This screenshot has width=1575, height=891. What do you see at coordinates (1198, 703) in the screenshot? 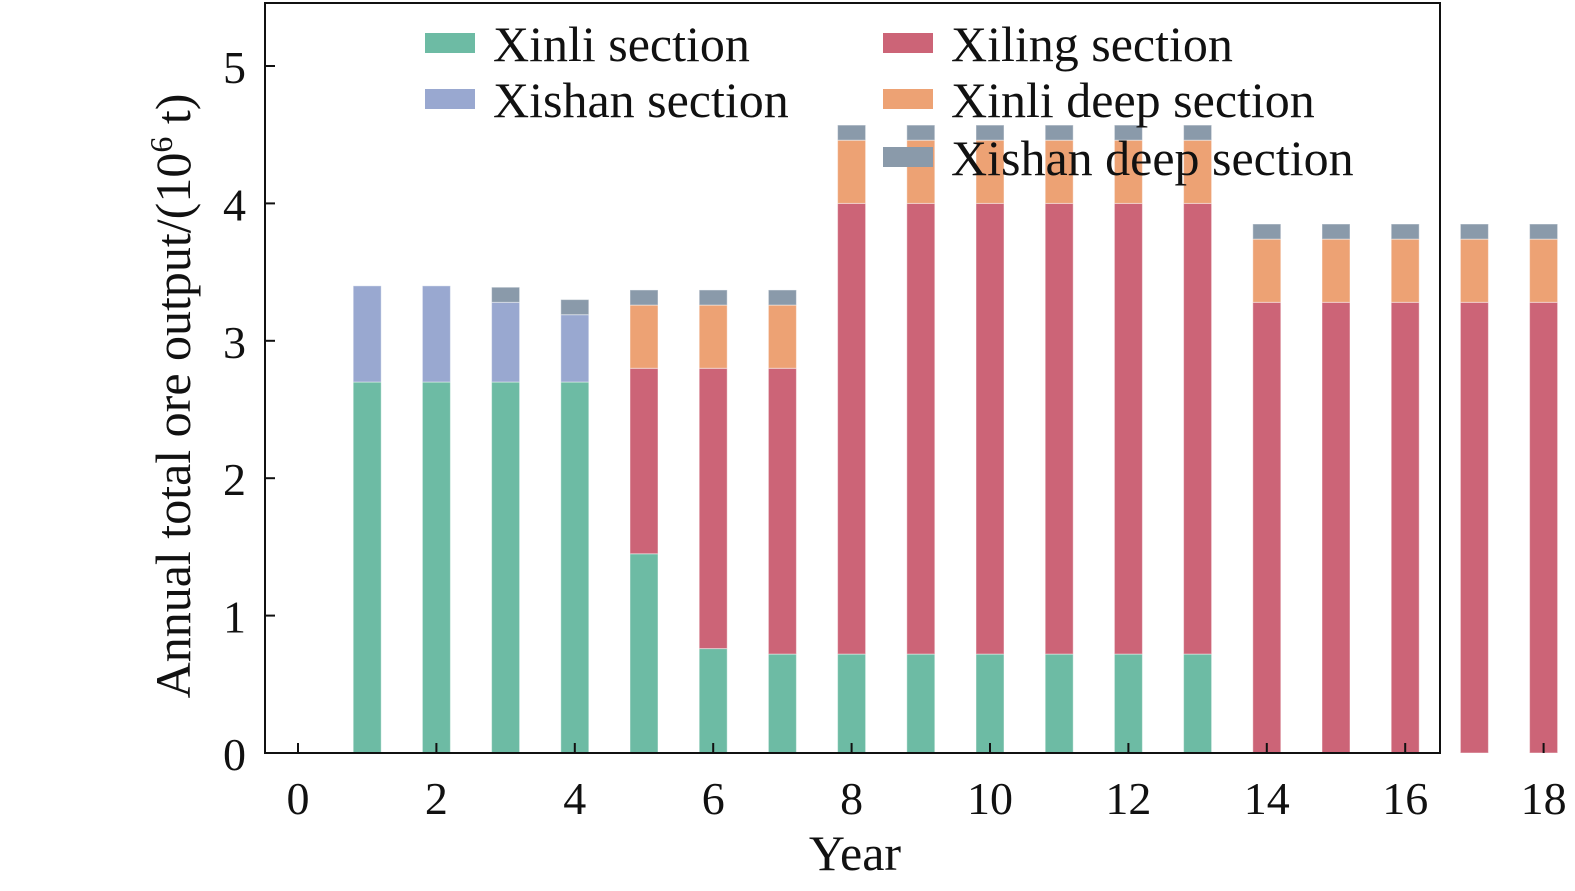
I see `bar-segment-s0-x13` at bounding box center [1198, 703].